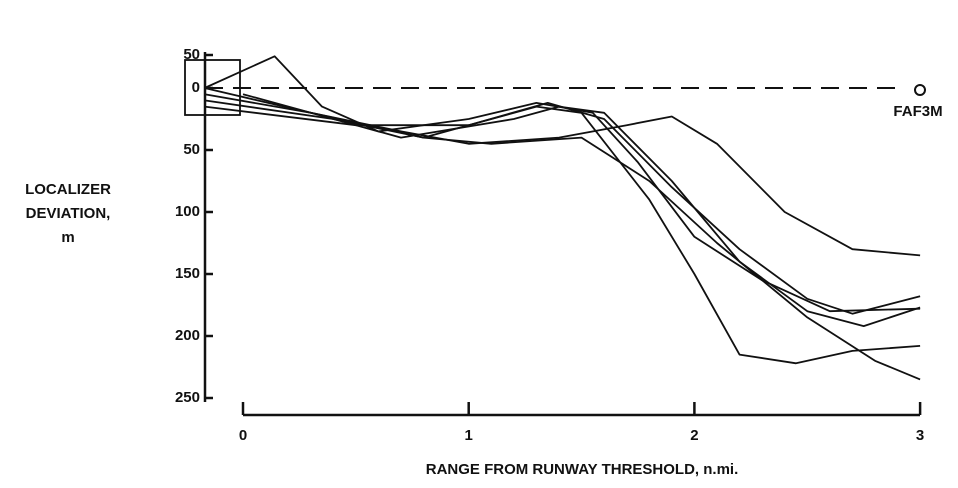  I want to click on x-tick-label: 1, so click(469, 435).